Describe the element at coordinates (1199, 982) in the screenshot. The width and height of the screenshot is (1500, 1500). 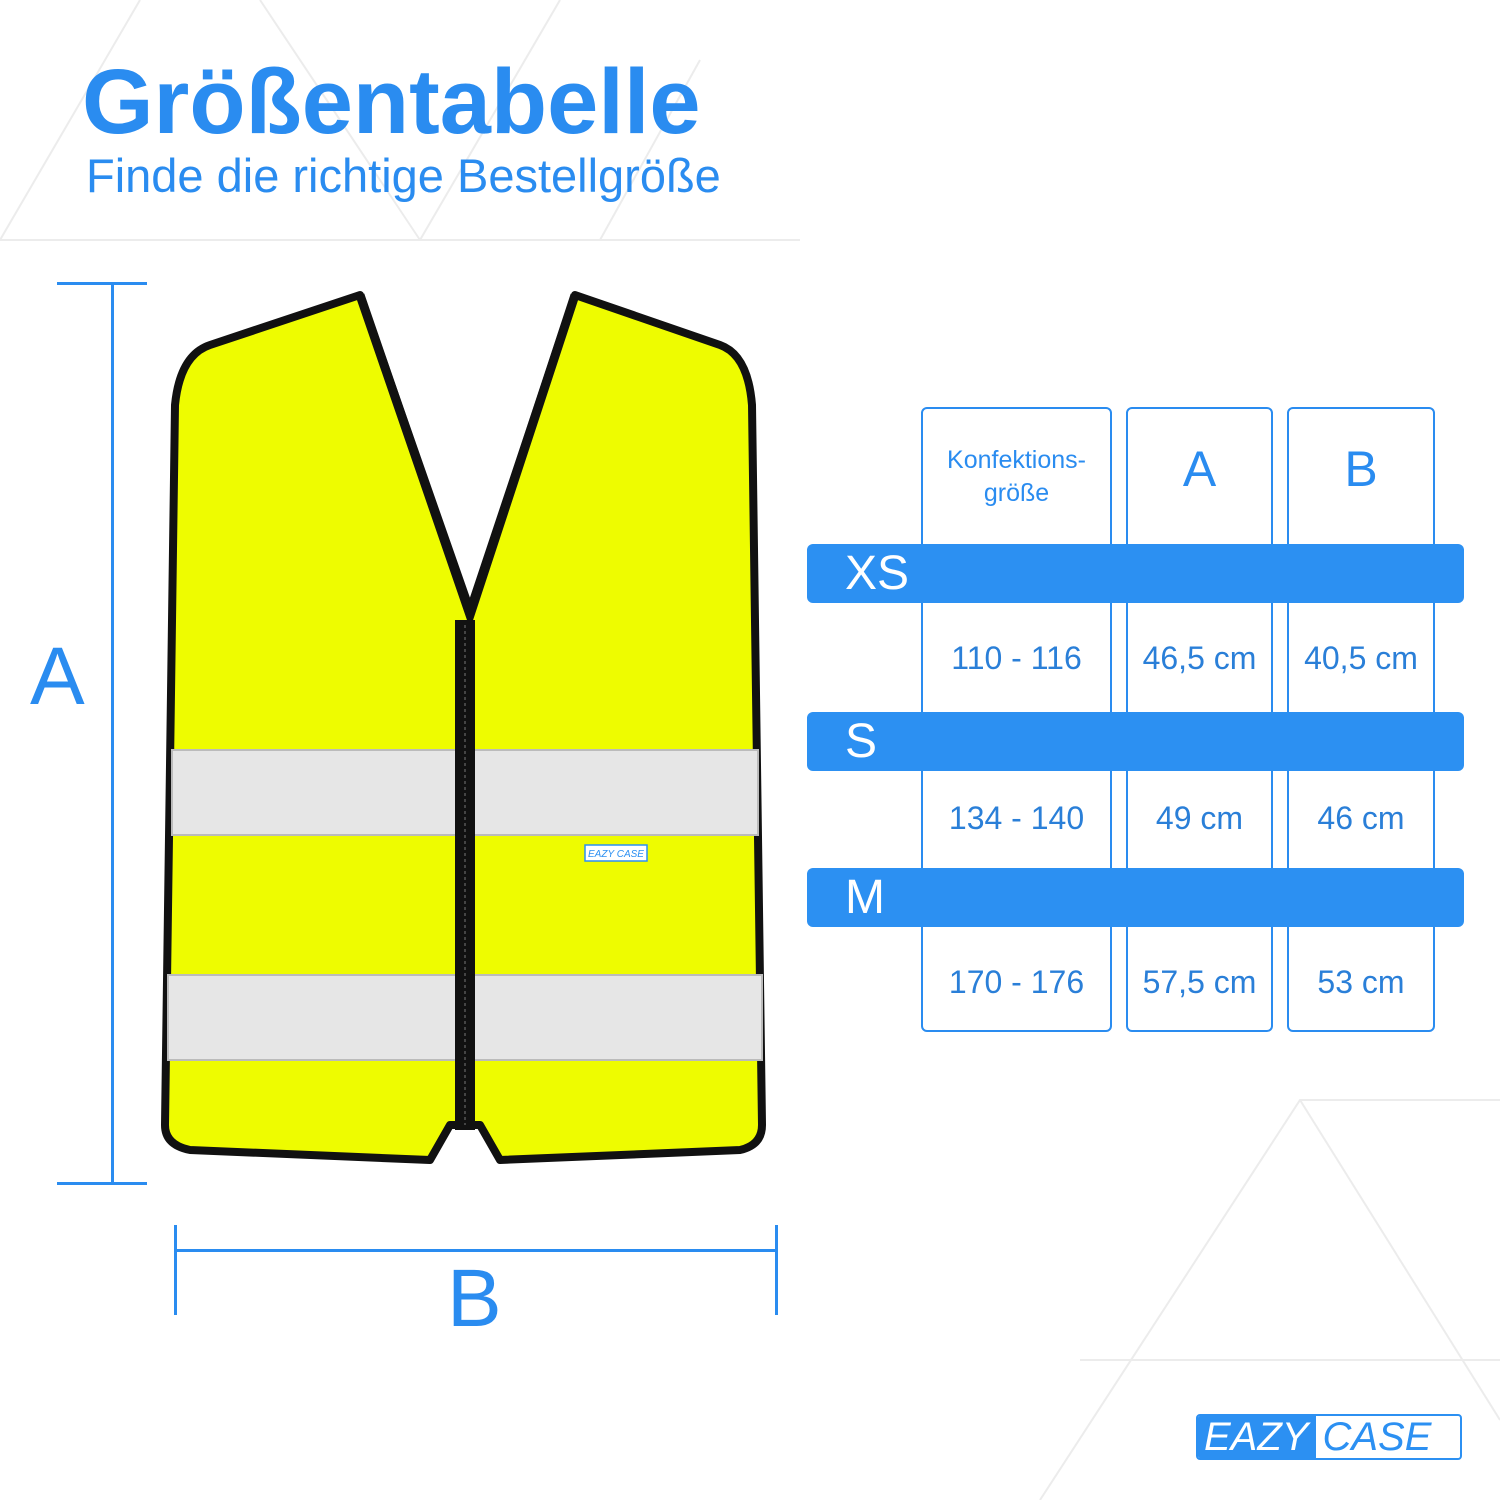
I see `cell-m-a: 57,5 cm` at that location.